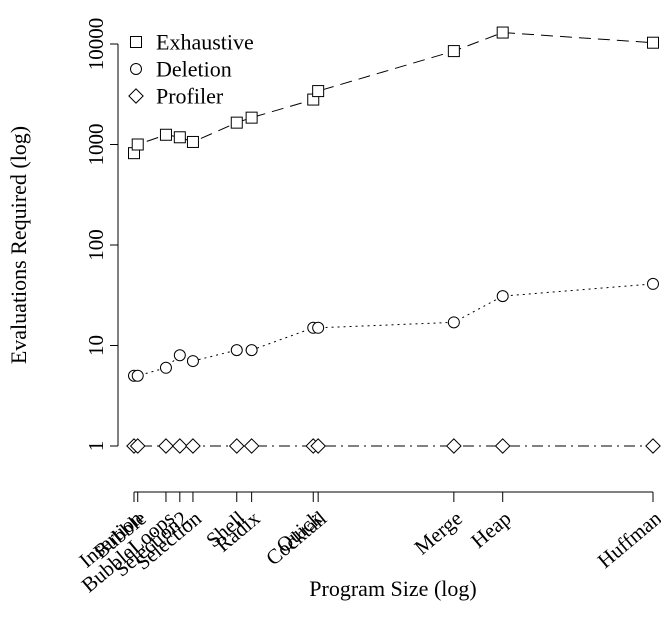 This screenshot has height=628, width=661. I want to click on series-profiler, so click(393, 446).